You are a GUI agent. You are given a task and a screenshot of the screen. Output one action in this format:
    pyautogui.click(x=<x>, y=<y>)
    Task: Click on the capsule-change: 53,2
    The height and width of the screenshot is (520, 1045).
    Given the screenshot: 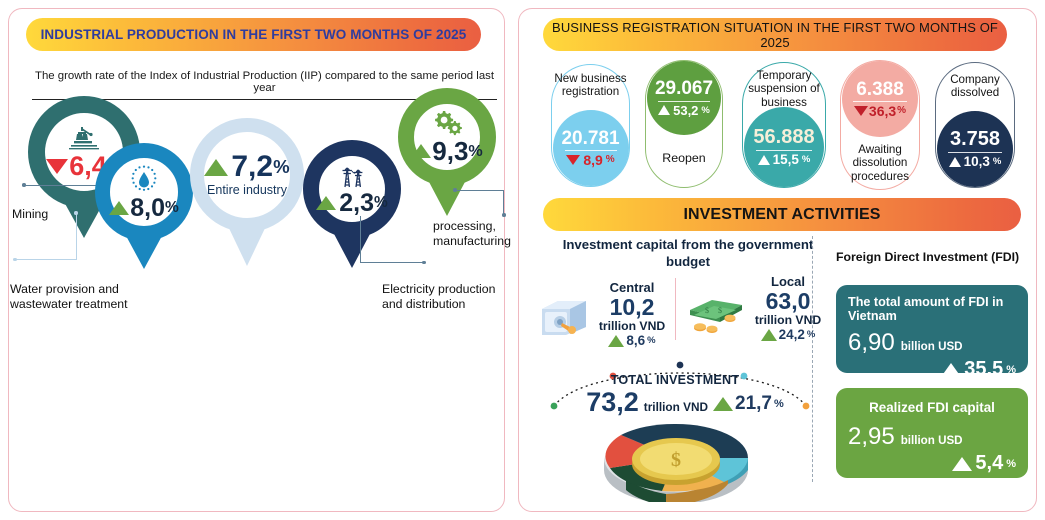 What is the action you would take?
    pyautogui.click(x=686, y=110)
    